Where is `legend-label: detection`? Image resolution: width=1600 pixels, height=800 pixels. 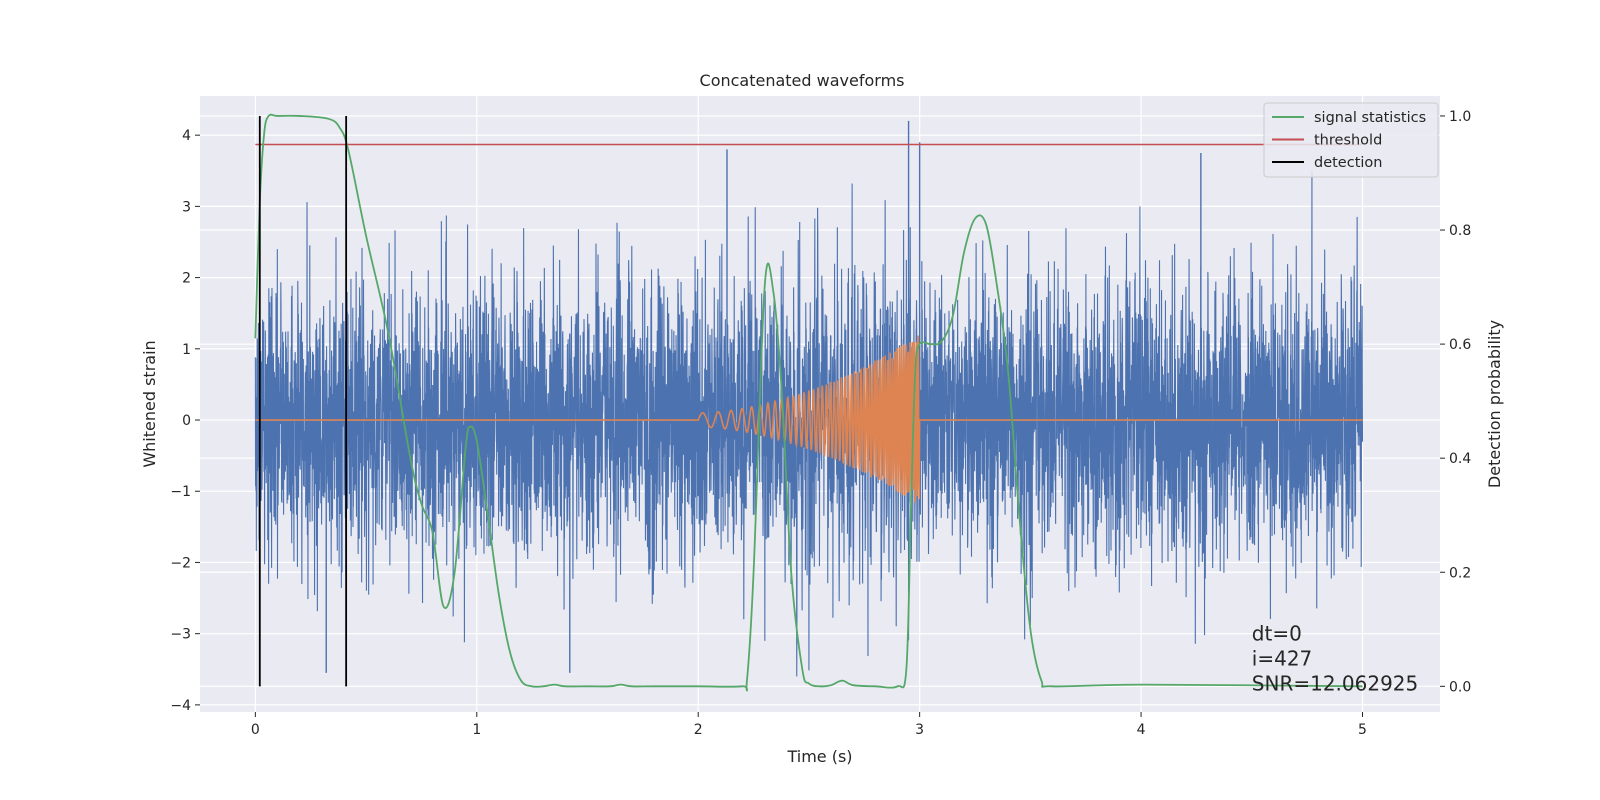
legend-label: detection is located at coordinates (1348, 163).